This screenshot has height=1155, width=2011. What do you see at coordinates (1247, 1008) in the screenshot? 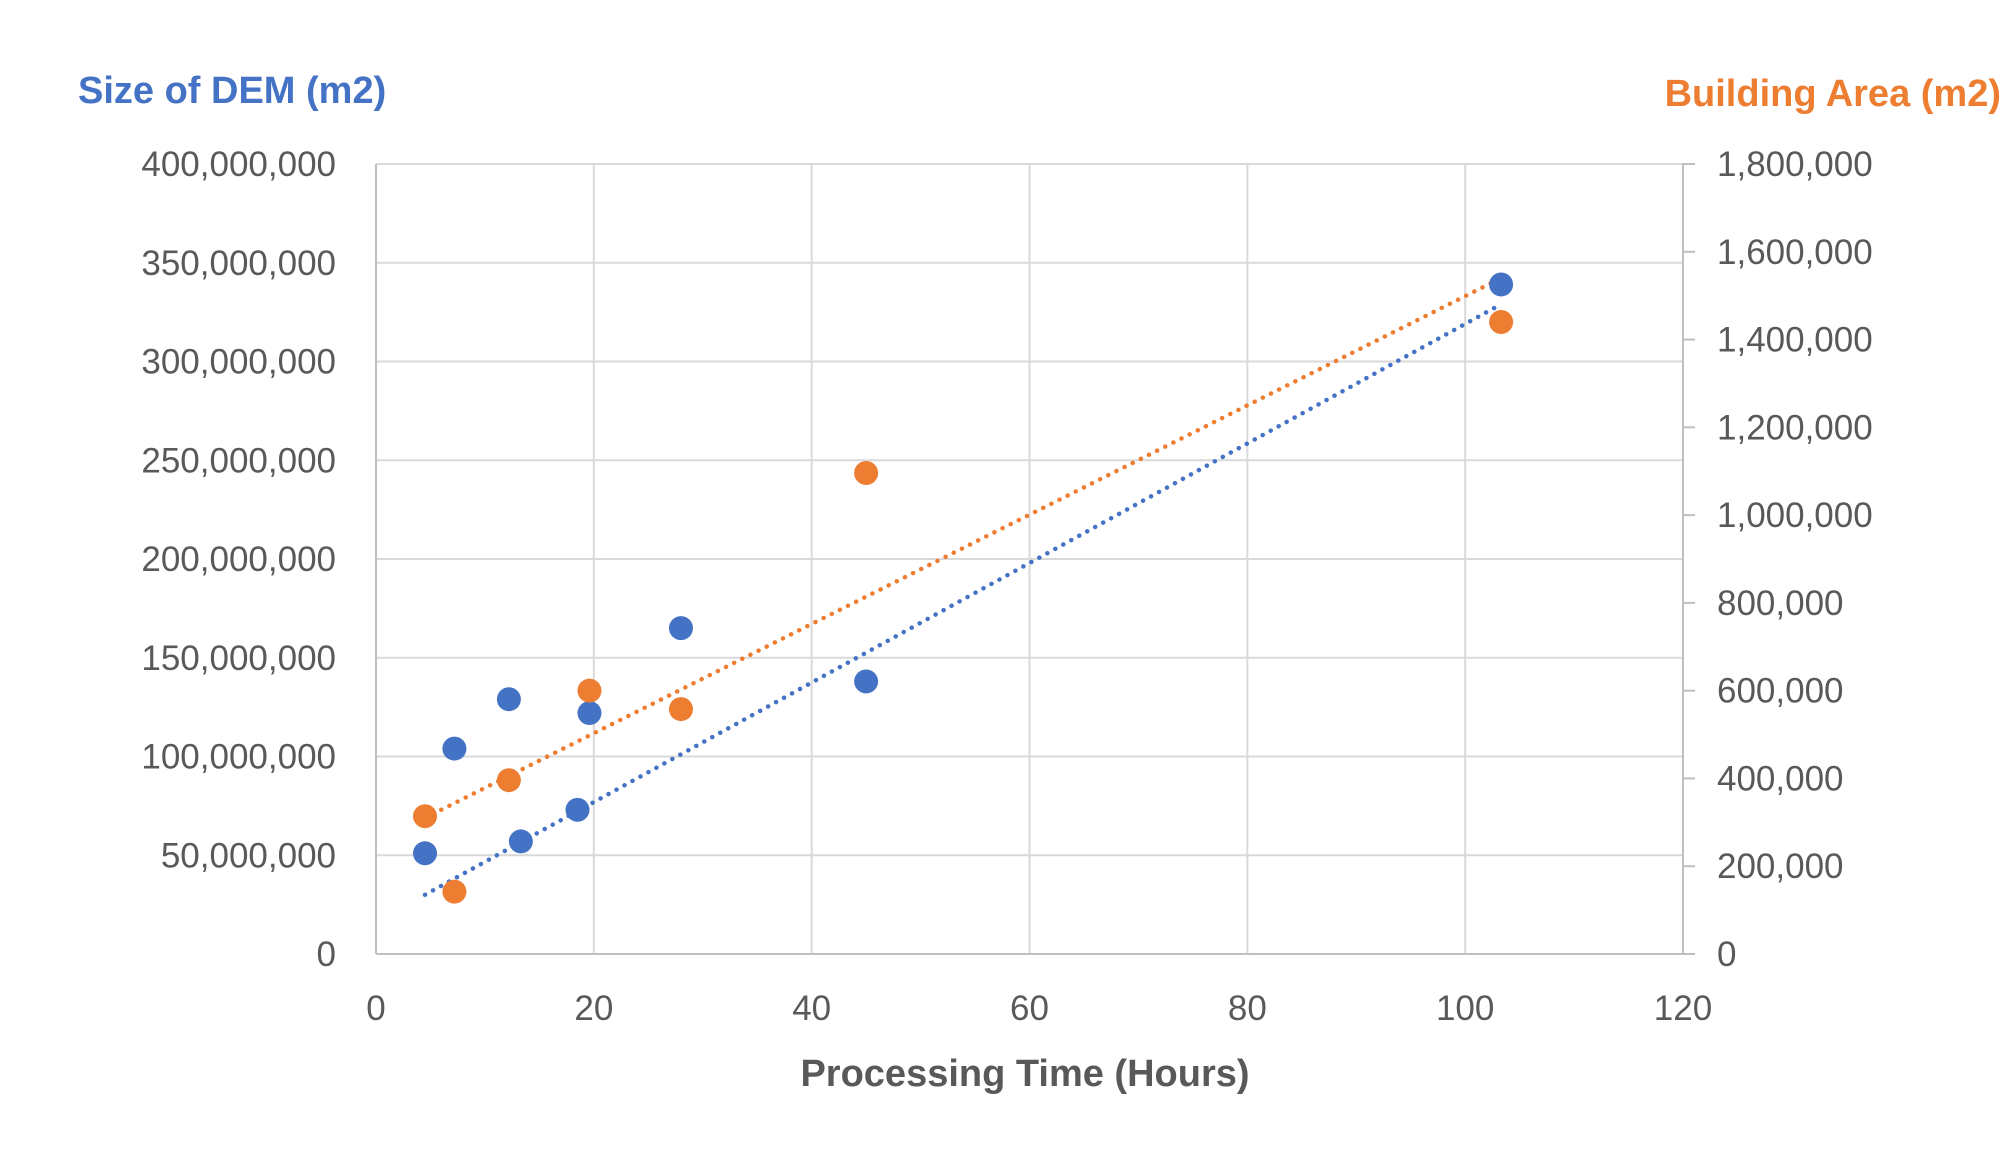
I see `x-tick-label: 80` at bounding box center [1247, 1008].